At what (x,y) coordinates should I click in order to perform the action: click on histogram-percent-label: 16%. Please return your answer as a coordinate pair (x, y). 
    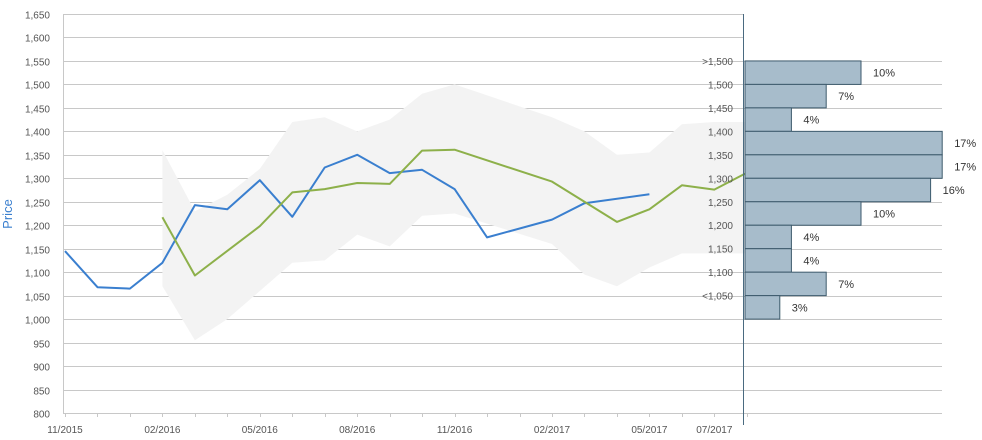
    Looking at the image, I should click on (954, 191).